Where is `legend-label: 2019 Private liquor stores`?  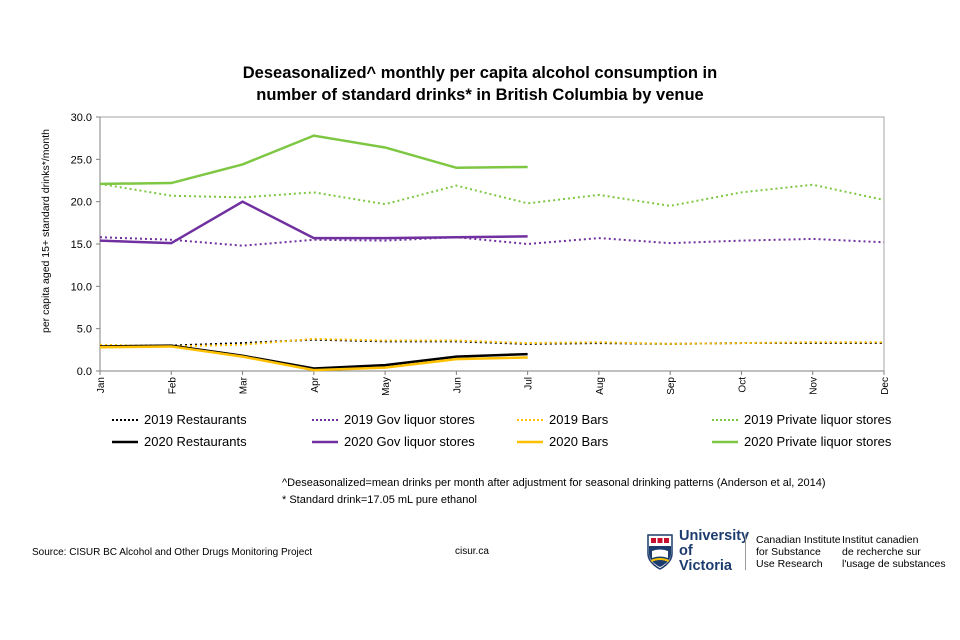 legend-label: 2019 Private liquor stores is located at coordinates (818, 419).